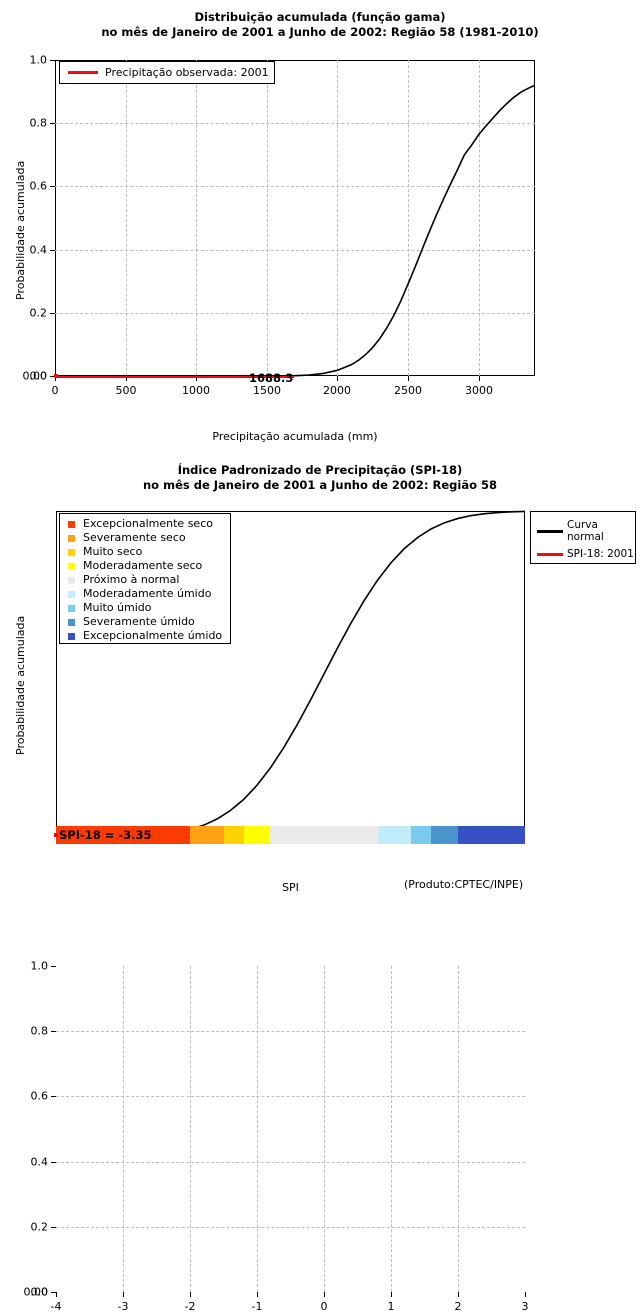 This screenshot has width=640, height=1313. What do you see at coordinates (134, 537) in the screenshot?
I see `spi-category-legend-label: Severamente seco` at bounding box center [134, 537].